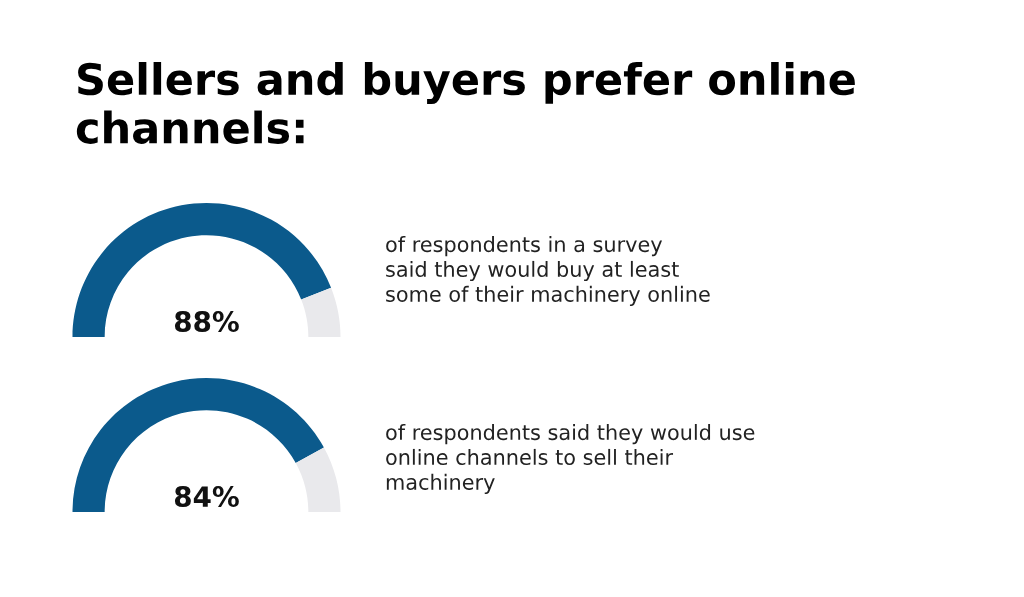 Image resolution: width=1024 pixels, height=597 pixels. Describe the element at coordinates (570, 459) in the screenshot. I see `text: of respondents said they would use online channels to sell their machinery` at that location.